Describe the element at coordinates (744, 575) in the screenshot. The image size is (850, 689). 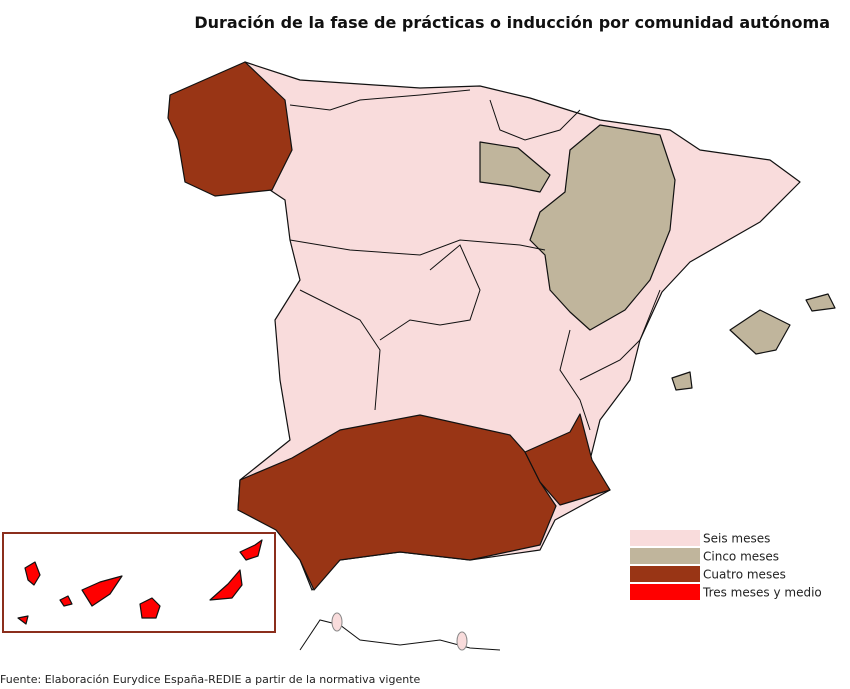
I see `legend-label: Cuatro meses` at that location.